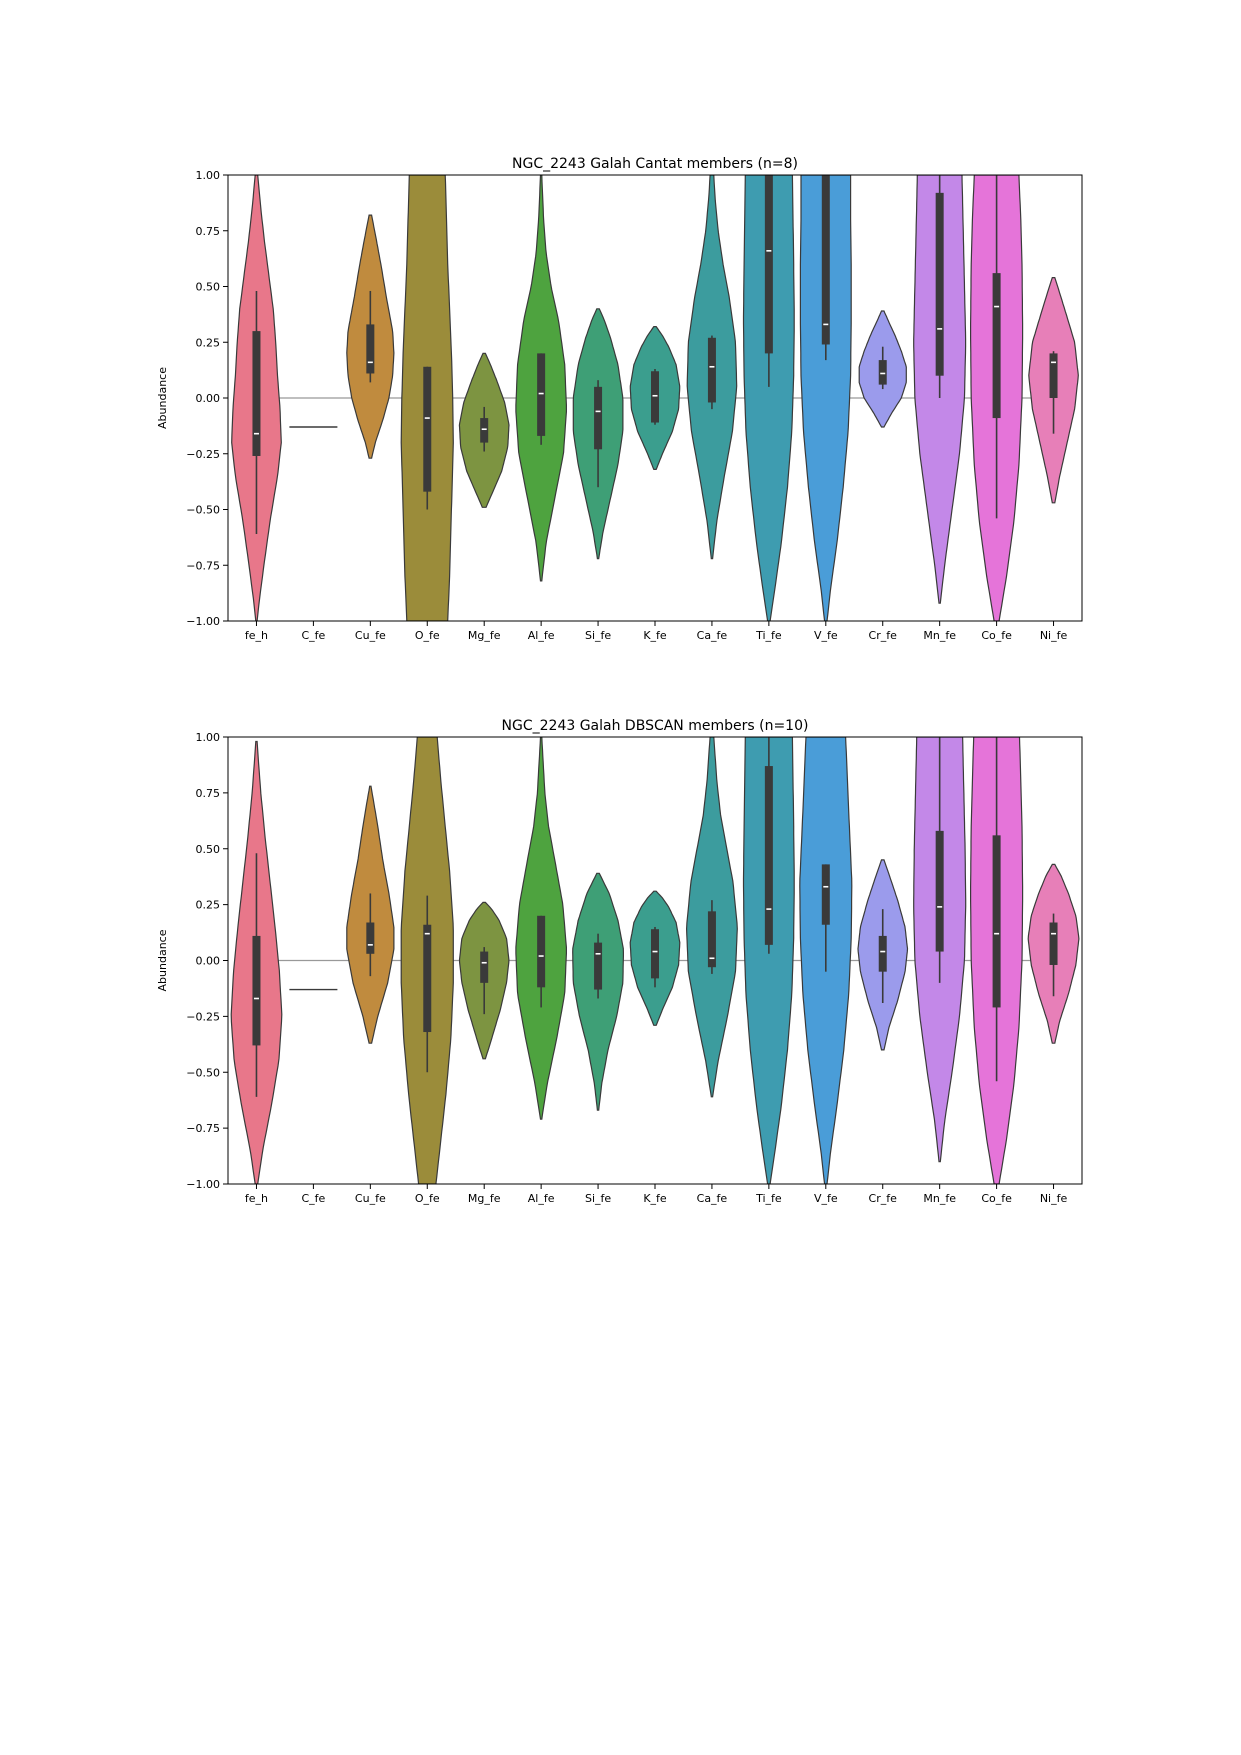 This screenshot has height=1755, width=1241. Describe the element at coordinates (655, 726) in the screenshot. I see `chart-title: NGC_2243 Galah DBSCAN members (n=10)` at that location.